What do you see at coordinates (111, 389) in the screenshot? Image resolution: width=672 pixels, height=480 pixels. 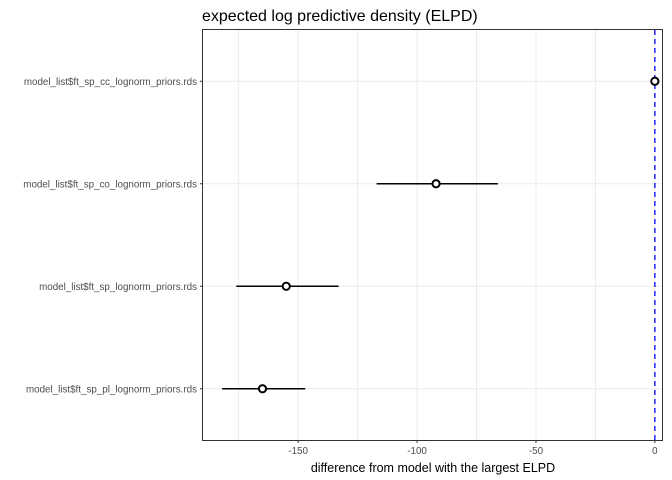 I see `y-tick-label: model_list$ft_sp_pl_lognorm_priors.rds` at bounding box center [111, 389].